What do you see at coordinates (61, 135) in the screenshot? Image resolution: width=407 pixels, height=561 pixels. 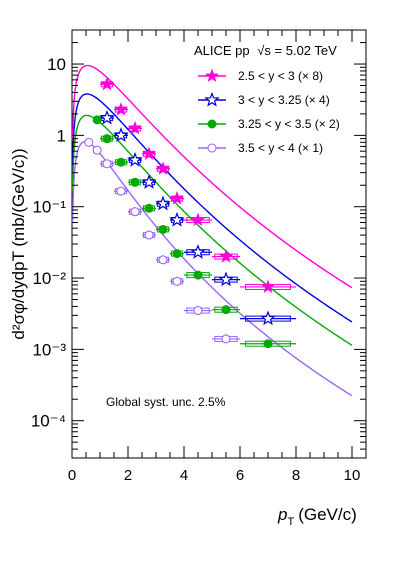 I see `y-tick-label: 1` at bounding box center [61, 135].